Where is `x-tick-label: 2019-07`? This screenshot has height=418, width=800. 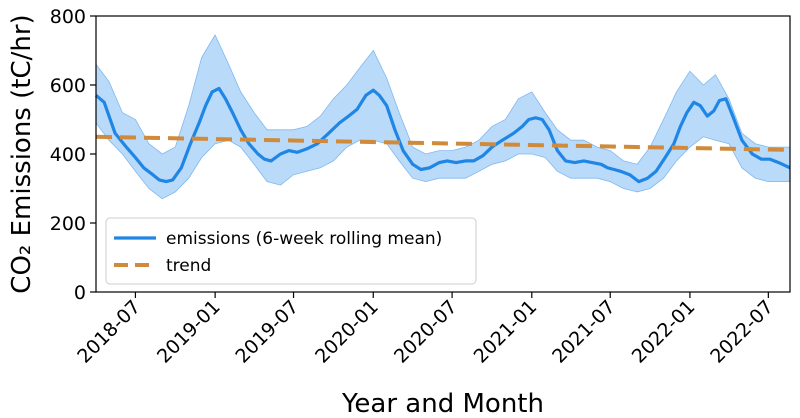 x-tick-label: 2019-07 is located at coordinates (267, 332).